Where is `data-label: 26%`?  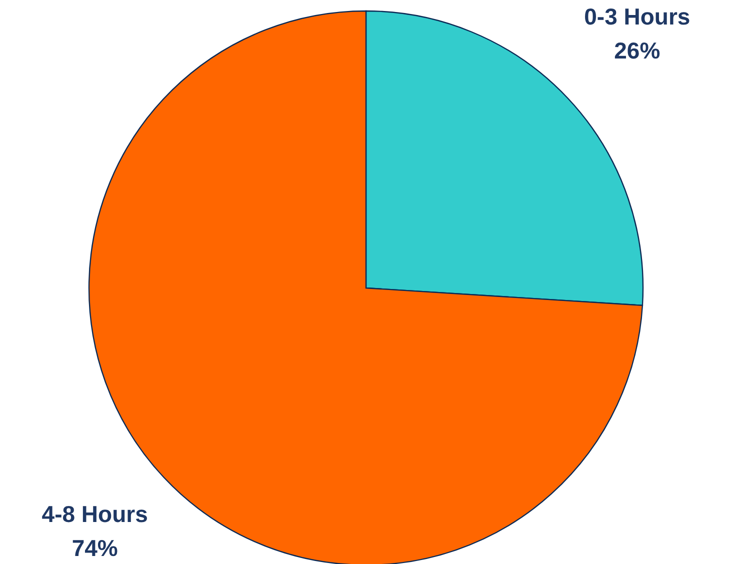 data-label: 26% is located at coordinates (637, 50).